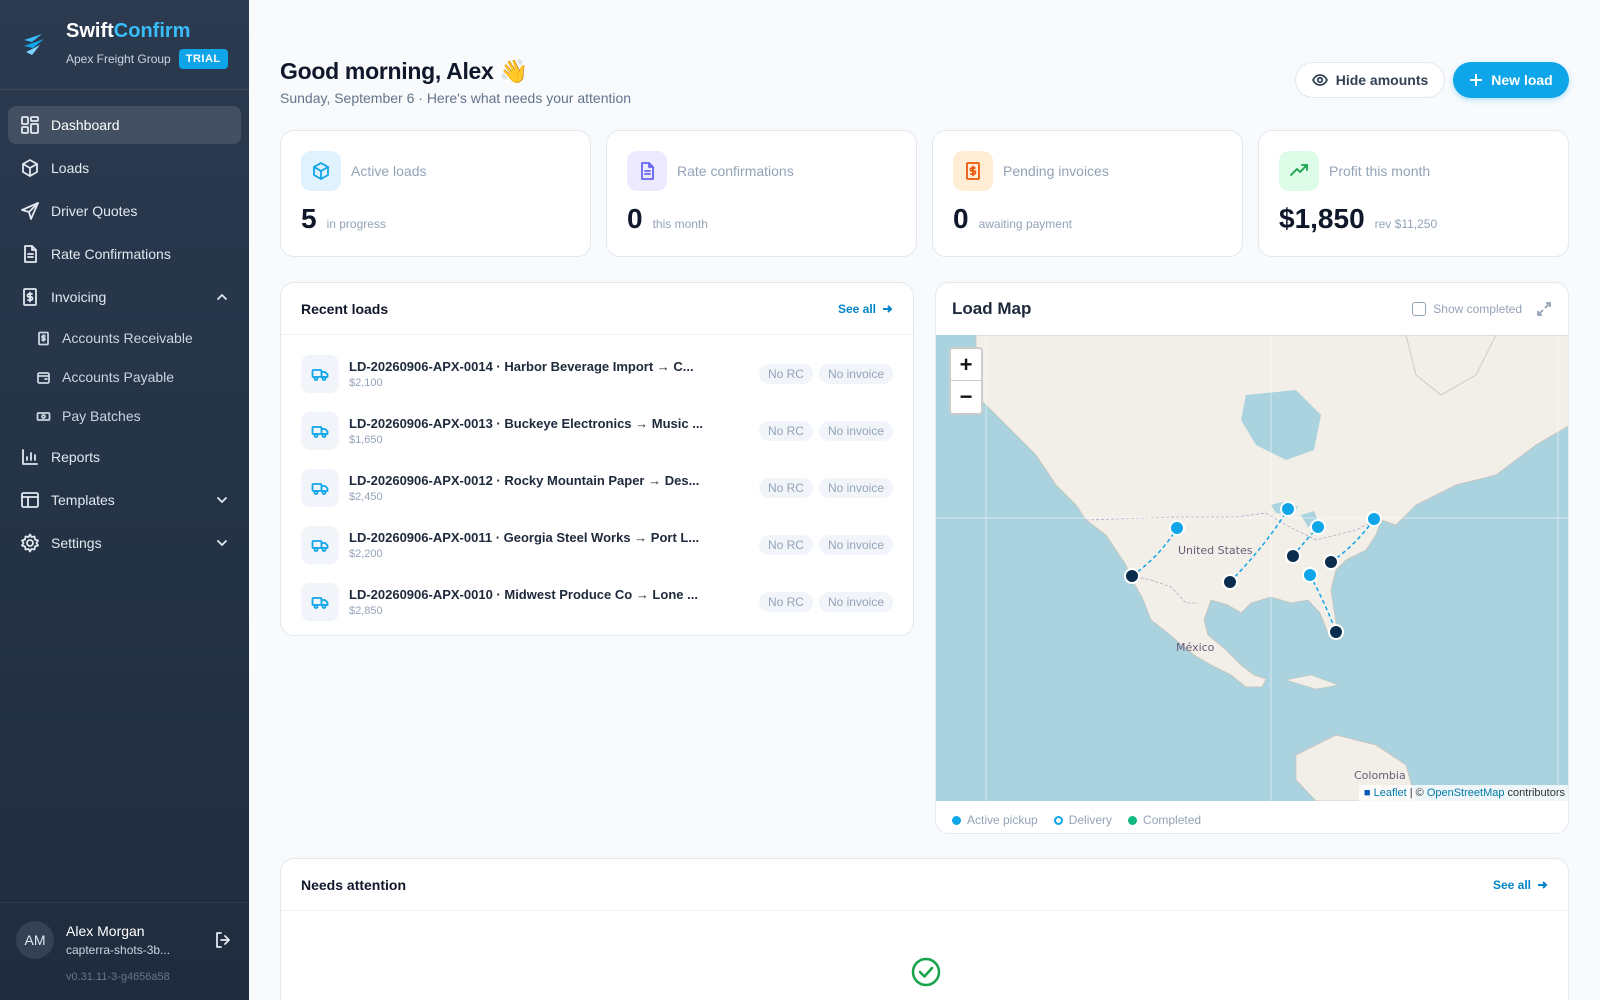 This screenshot has width=1600, height=1000. I want to click on stat-note: in progress, so click(356, 224).